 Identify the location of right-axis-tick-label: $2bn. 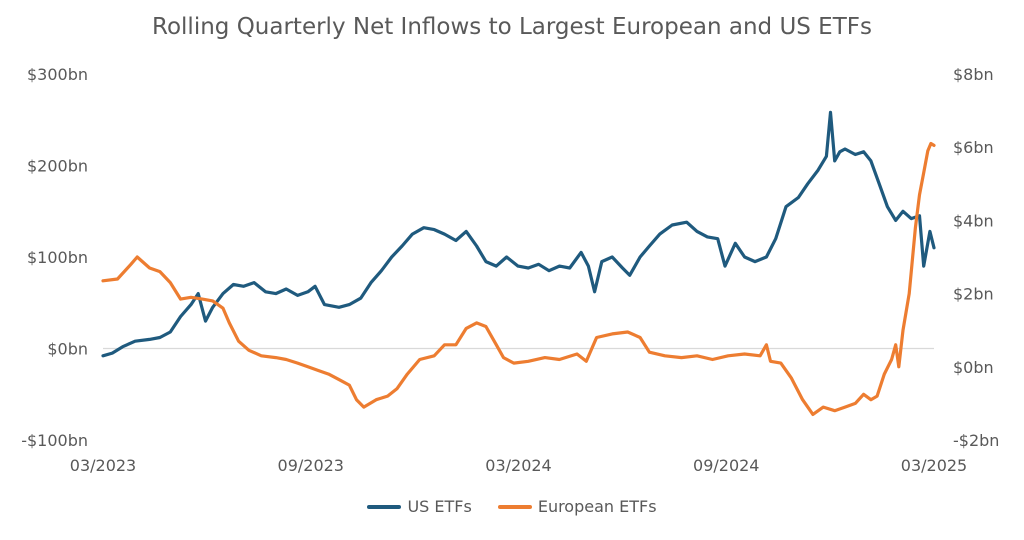
(973, 294).